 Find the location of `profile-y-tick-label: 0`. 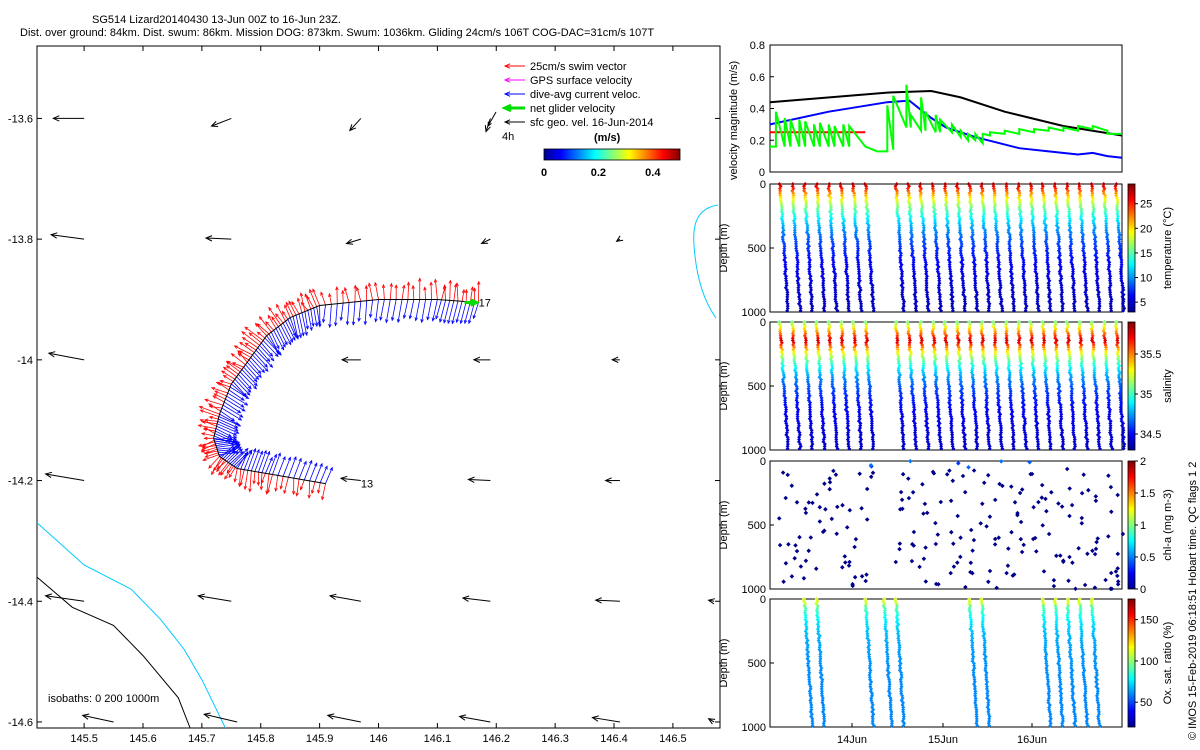

profile-y-tick-label: 0 is located at coordinates (763, 462).